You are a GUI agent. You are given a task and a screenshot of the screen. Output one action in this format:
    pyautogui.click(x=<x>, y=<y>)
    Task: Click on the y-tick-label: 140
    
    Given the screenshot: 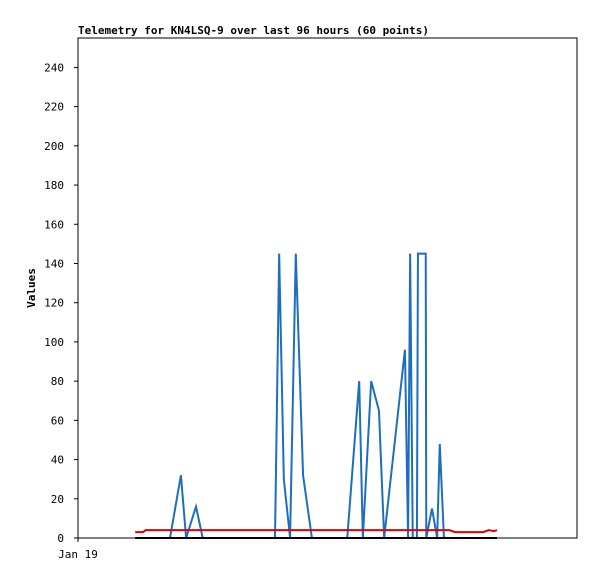 What is the action you would take?
    pyautogui.click(x=54, y=263)
    